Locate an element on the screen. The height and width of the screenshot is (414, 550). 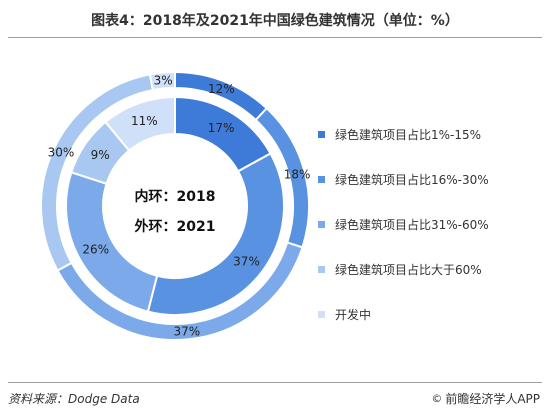
copyright-symbol-icon: © is located at coordinates (437, 398).